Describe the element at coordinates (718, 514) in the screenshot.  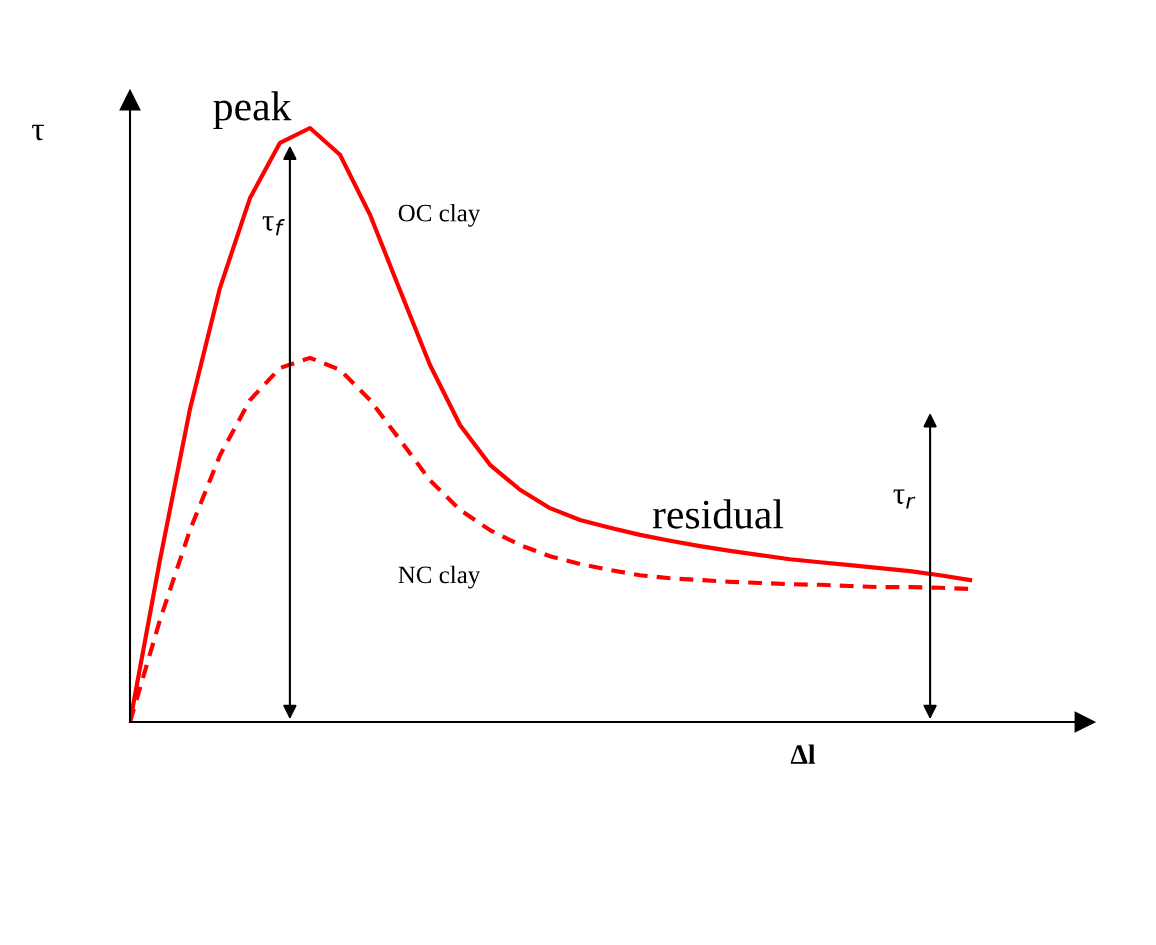
I see `annotation: residual` at that location.